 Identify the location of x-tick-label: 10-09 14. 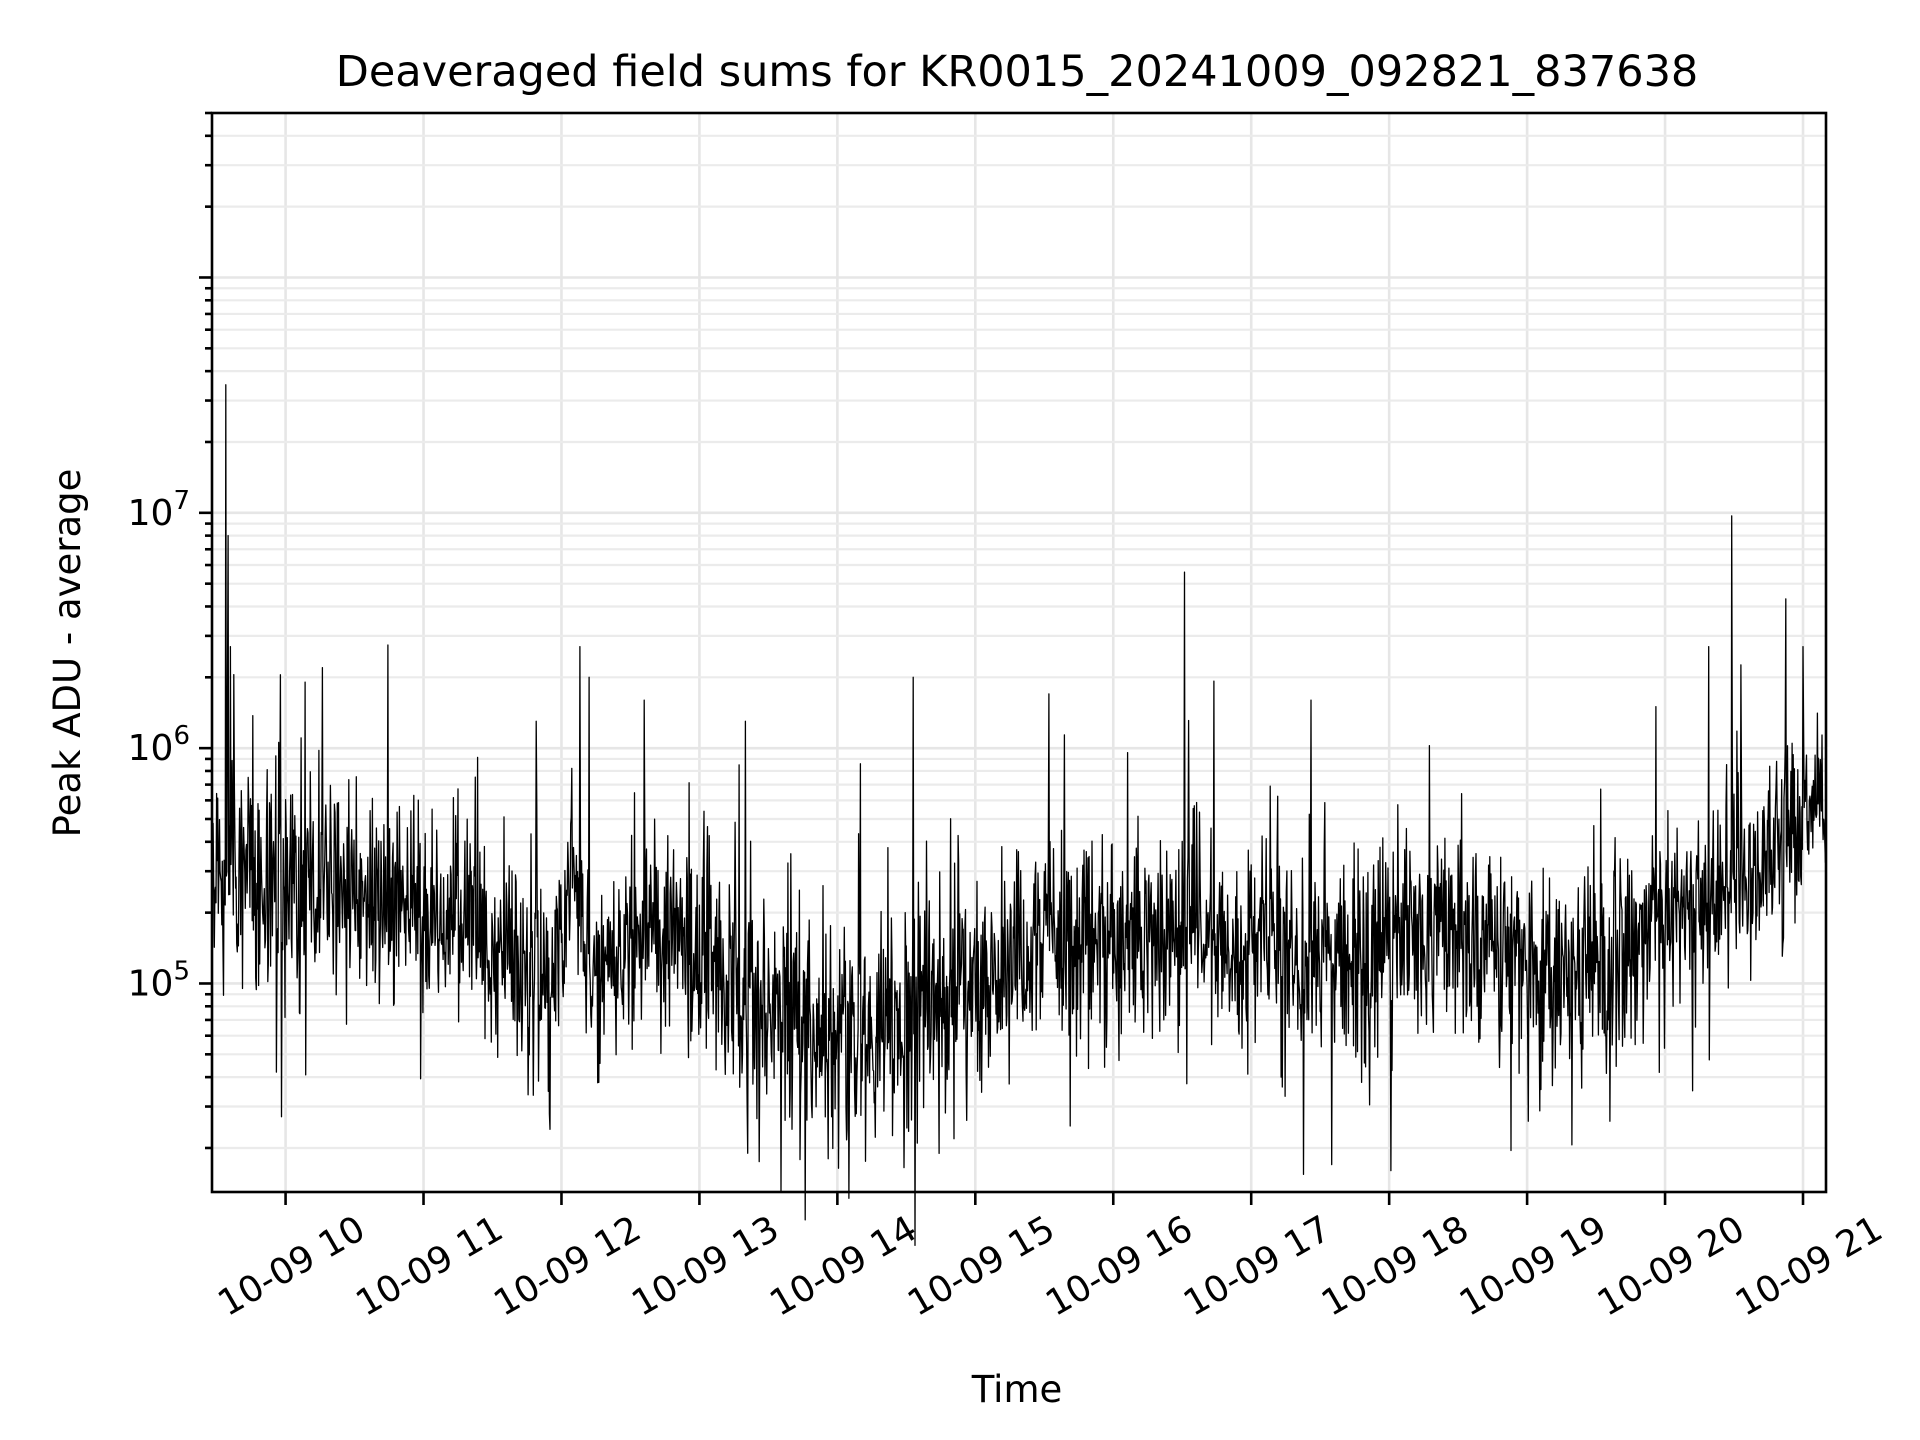
(843, 1266).